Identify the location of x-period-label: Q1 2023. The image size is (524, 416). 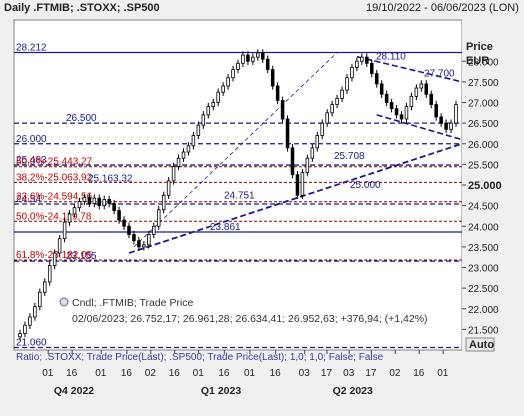
(221, 391).